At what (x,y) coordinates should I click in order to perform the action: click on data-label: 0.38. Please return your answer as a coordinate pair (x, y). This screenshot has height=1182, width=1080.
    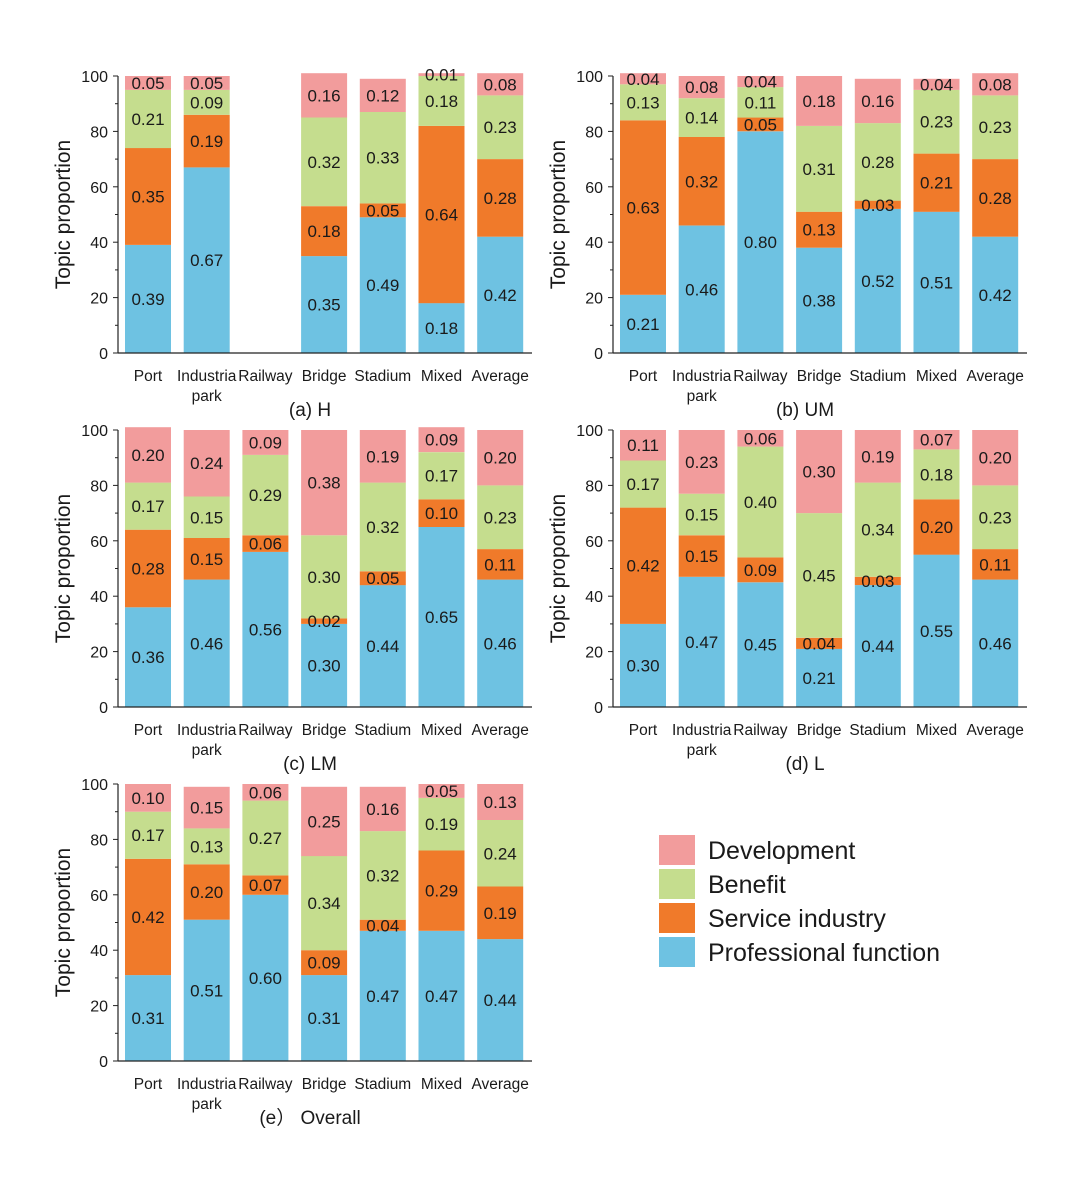
    Looking at the image, I should click on (819, 300).